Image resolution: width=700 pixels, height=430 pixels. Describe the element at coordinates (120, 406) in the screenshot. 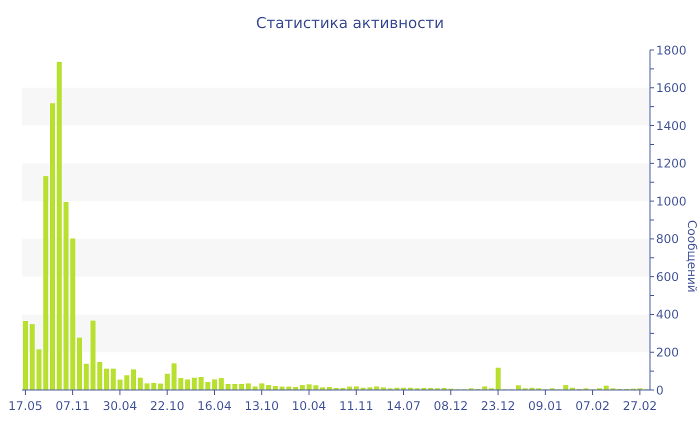

I see `x-tick-label: 30.04` at that location.